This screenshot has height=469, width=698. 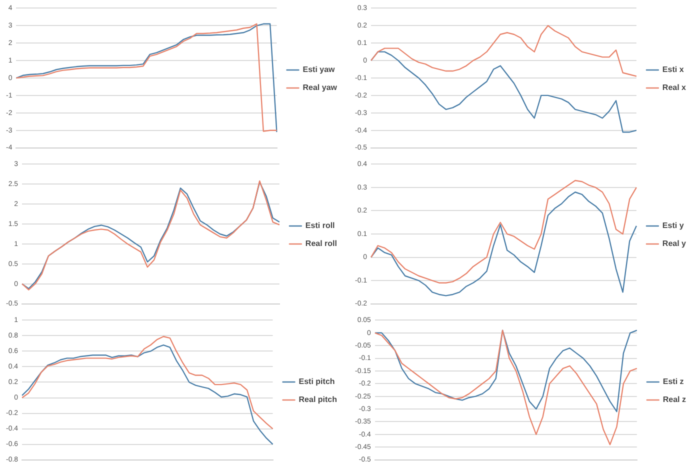 What do you see at coordinates (321, 243) in the screenshot?
I see `legend-label: Real roll` at bounding box center [321, 243].